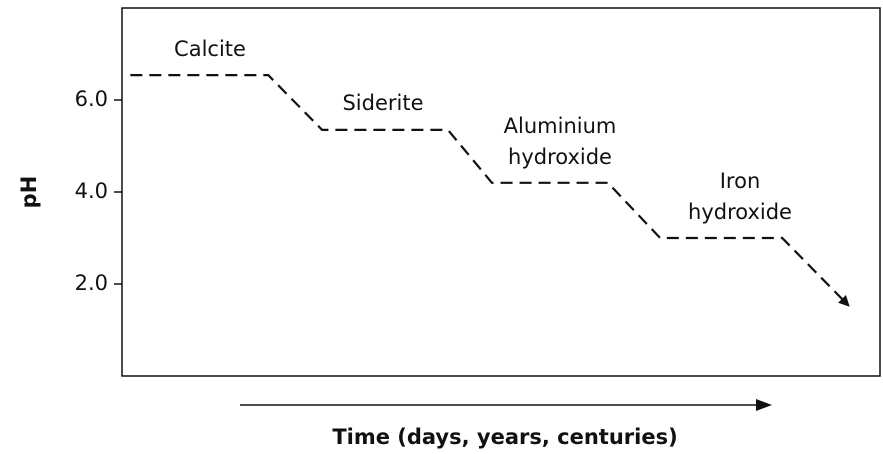 The height and width of the screenshot is (454, 883). What do you see at coordinates (504, 437) in the screenshot?
I see `x-axis-label: Time (days, years, centuries)` at bounding box center [504, 437].